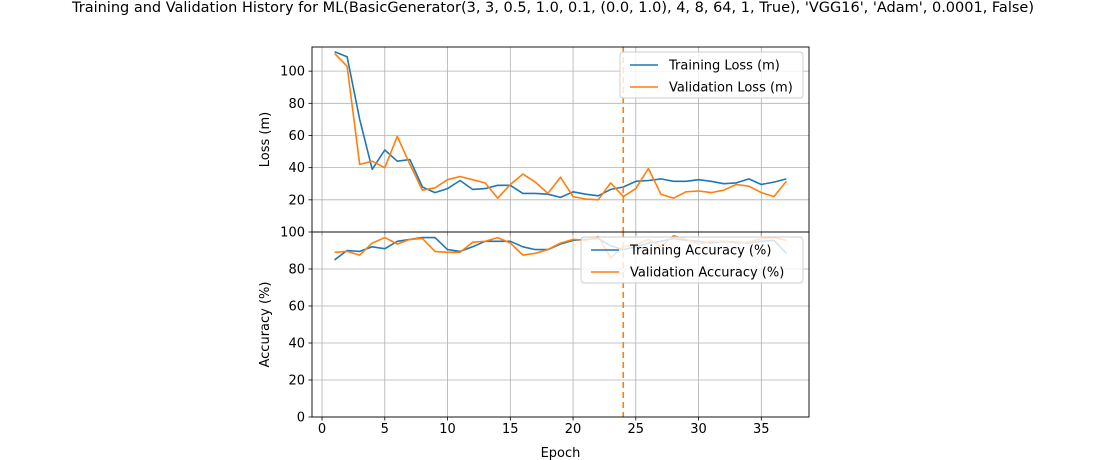  I want to click on chart0-legend-box, so click(711, 75).